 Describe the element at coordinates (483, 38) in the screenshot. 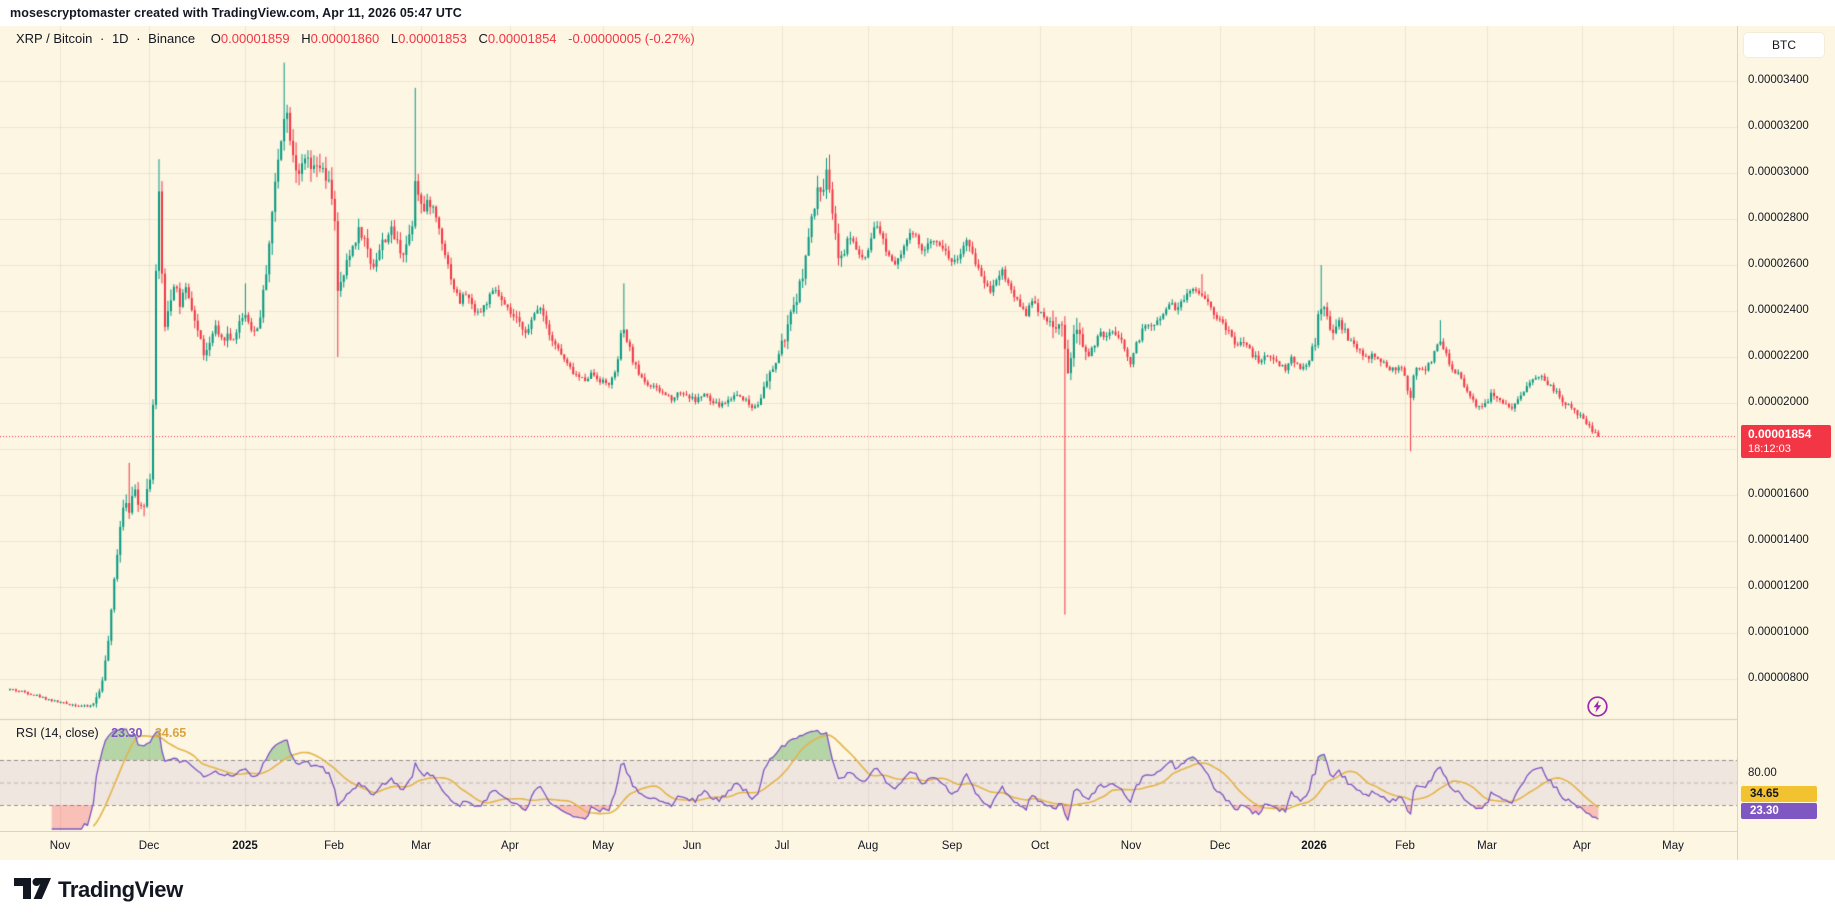

I see `close-label: C` at that location.